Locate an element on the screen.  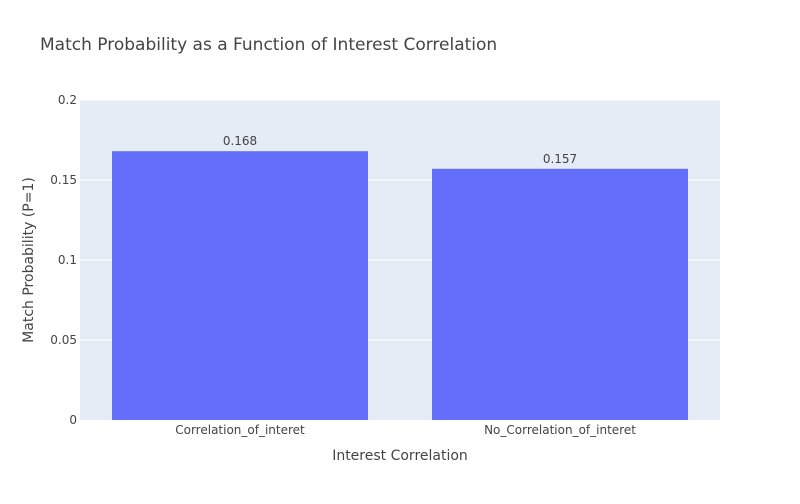
y-tick-label: 0.1 is located at coordinates (67, 260).